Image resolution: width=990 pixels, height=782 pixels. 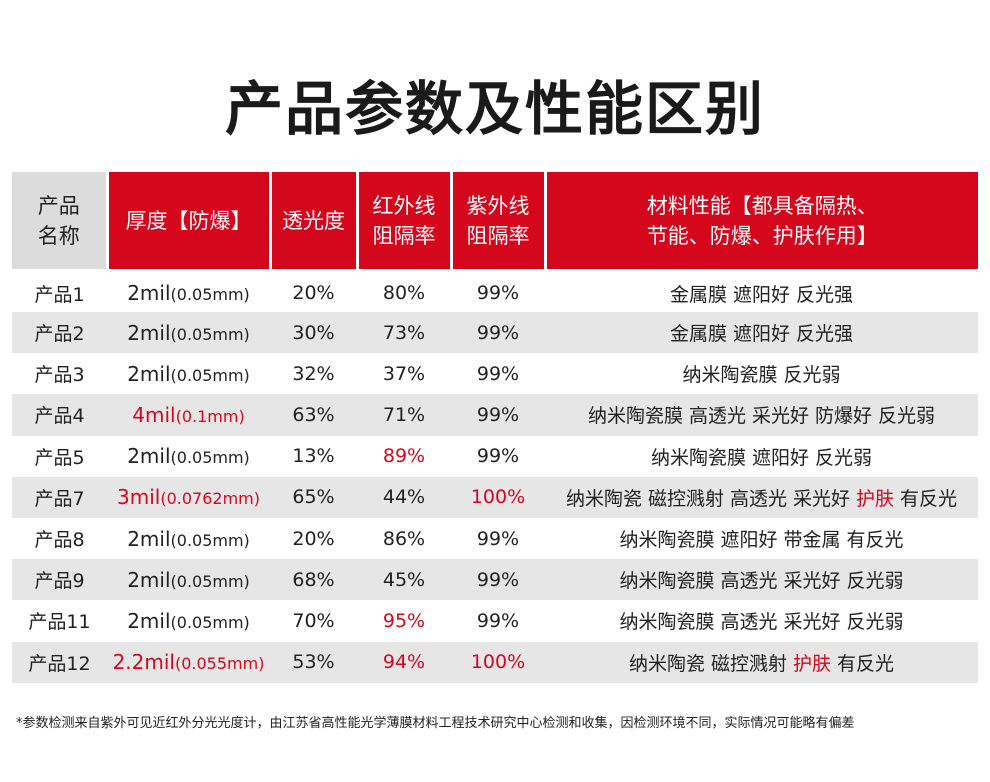 I want to click on thickness-cell: 4mil(0.1mm), so click(x=188, y=415).